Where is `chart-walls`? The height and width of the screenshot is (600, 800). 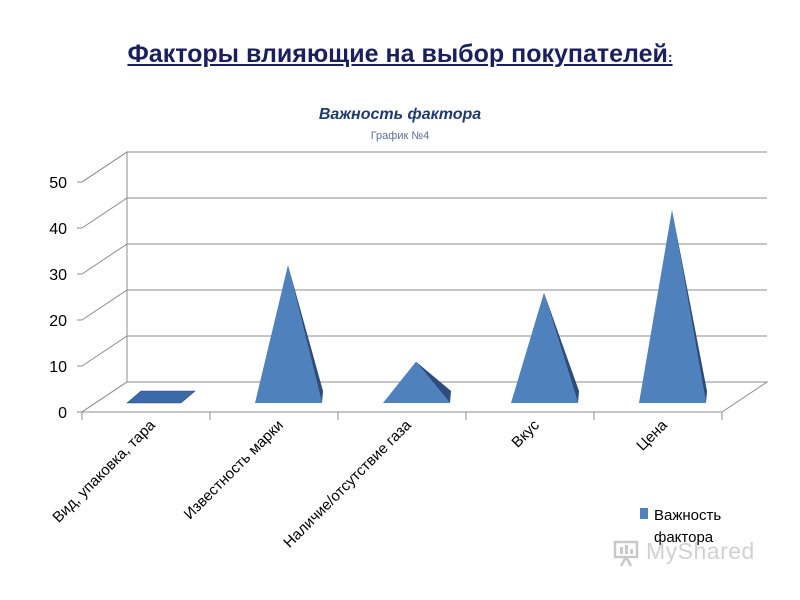 chart-walls is located at coordinates (104, 282).